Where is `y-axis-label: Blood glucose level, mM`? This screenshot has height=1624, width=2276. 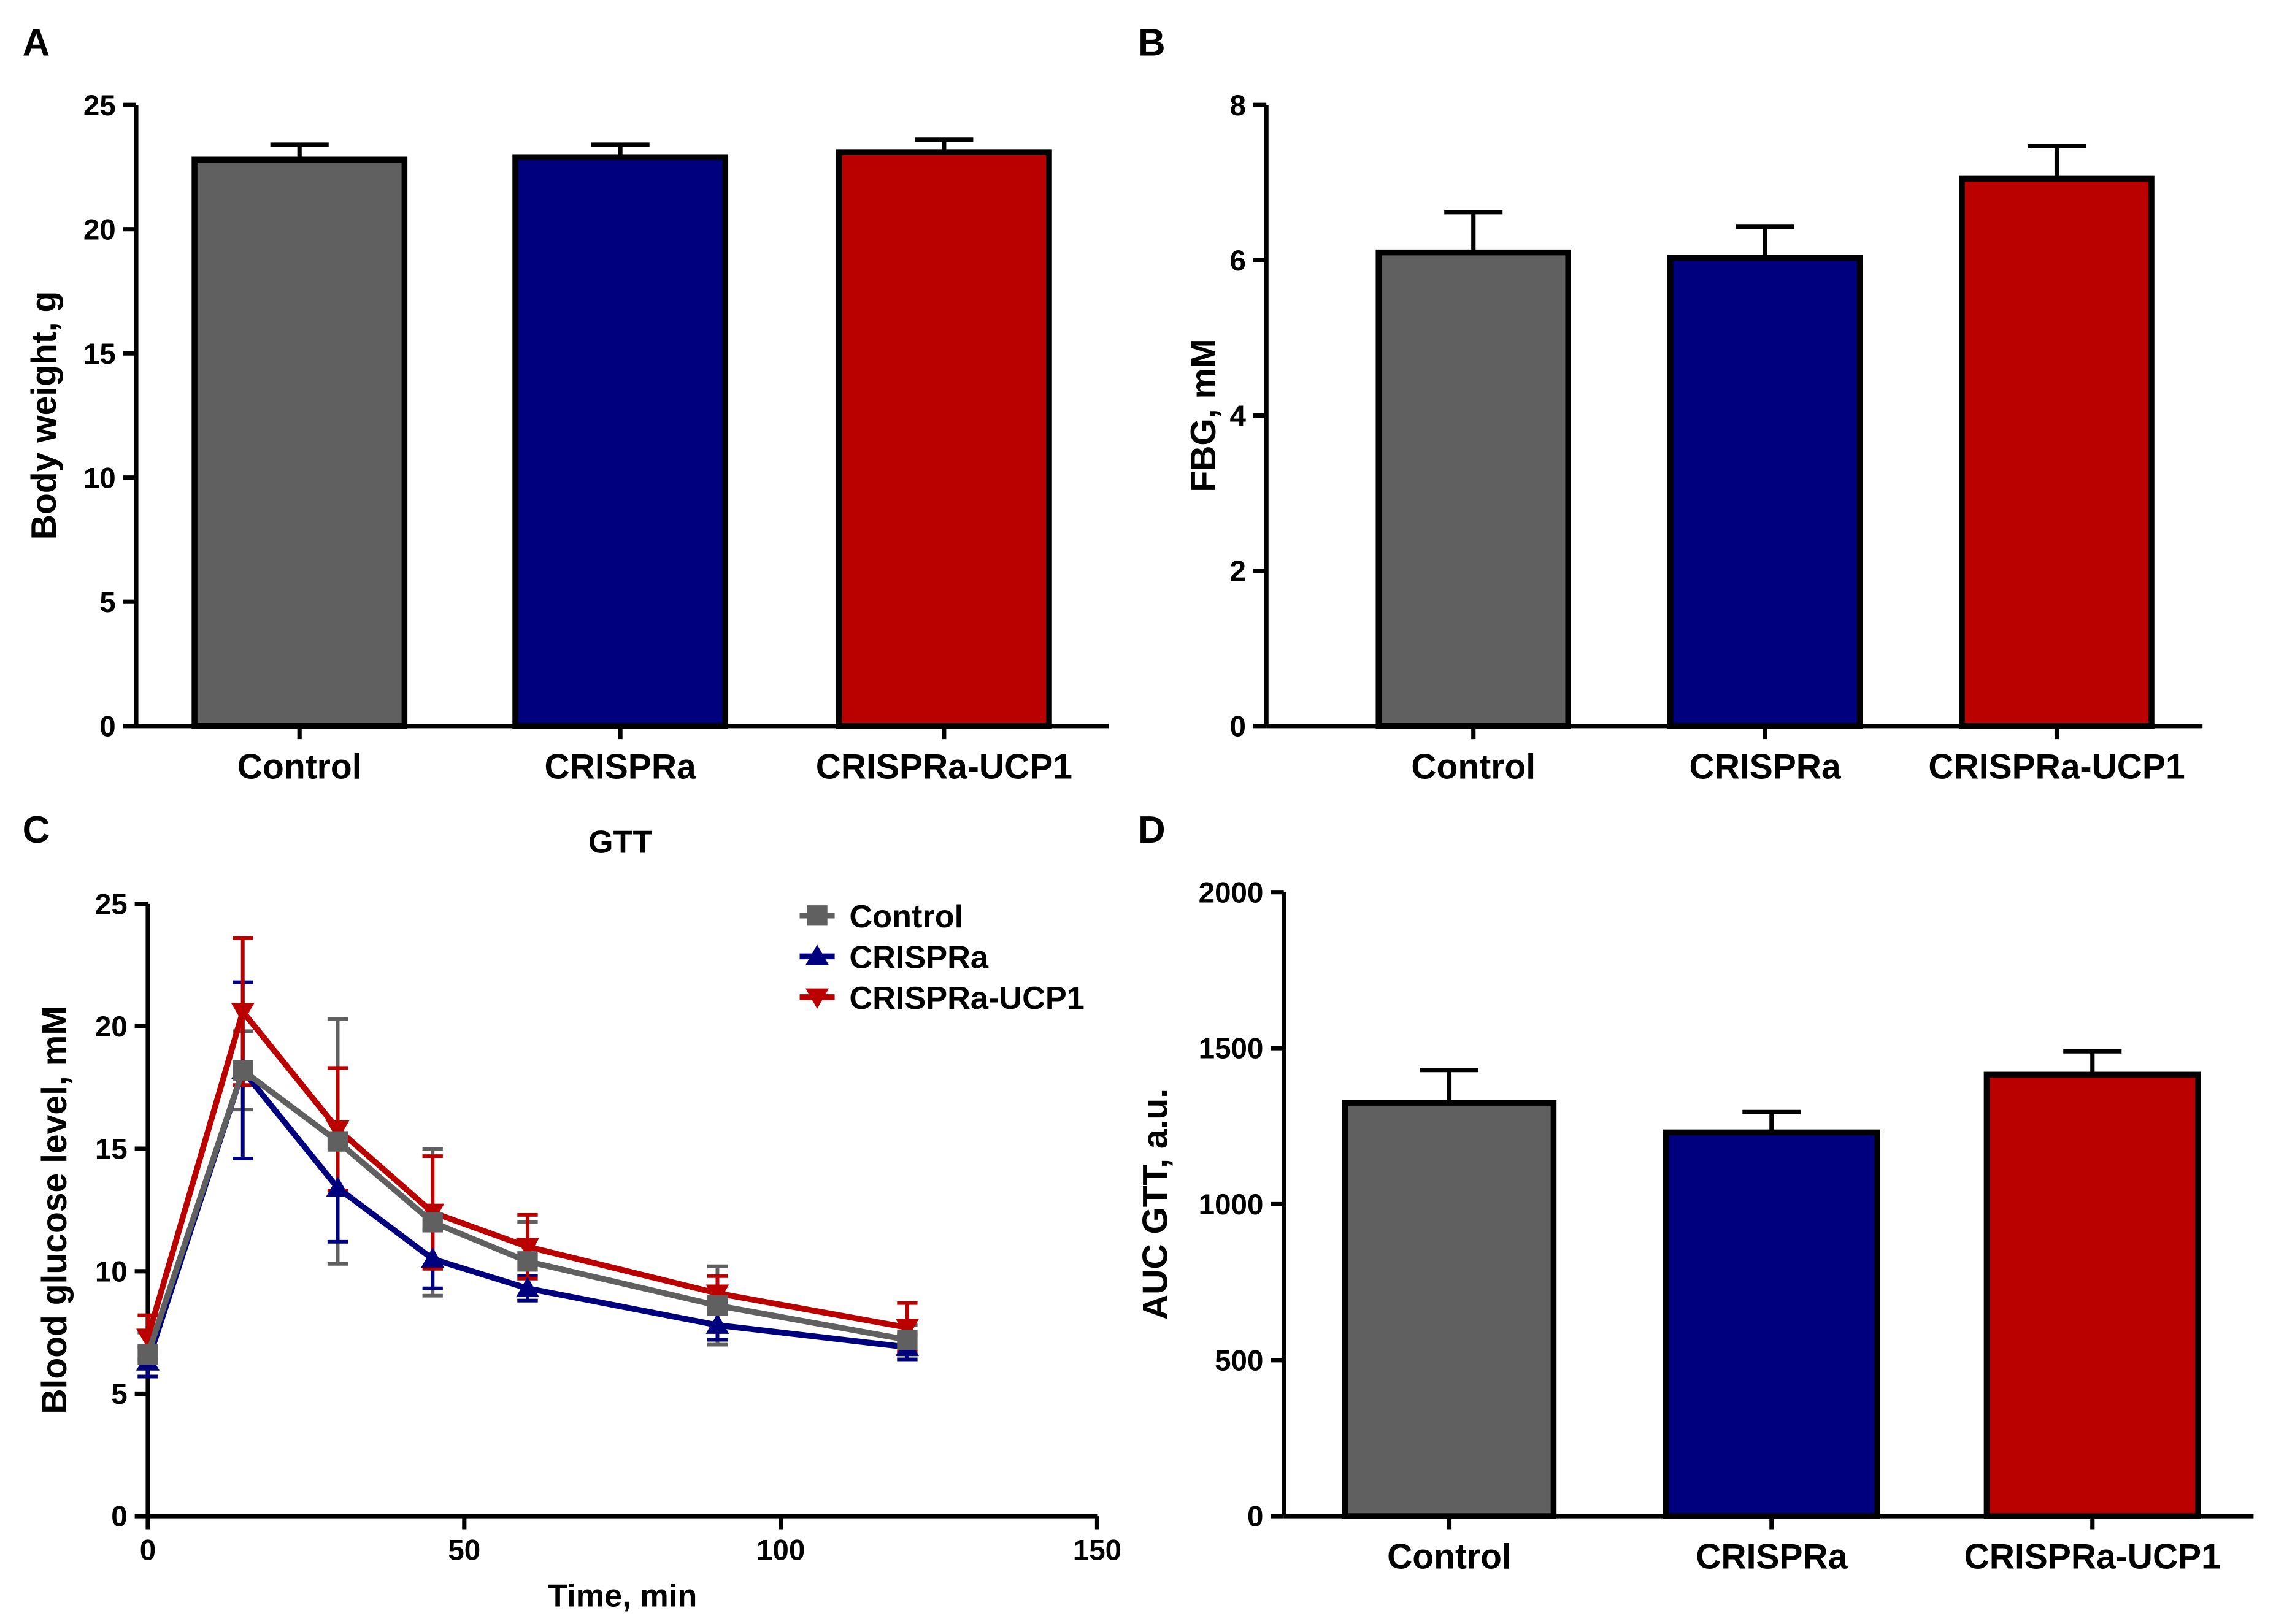
y-axis-label: Blood glucose level, mM is located at coordinates (54, 1210).